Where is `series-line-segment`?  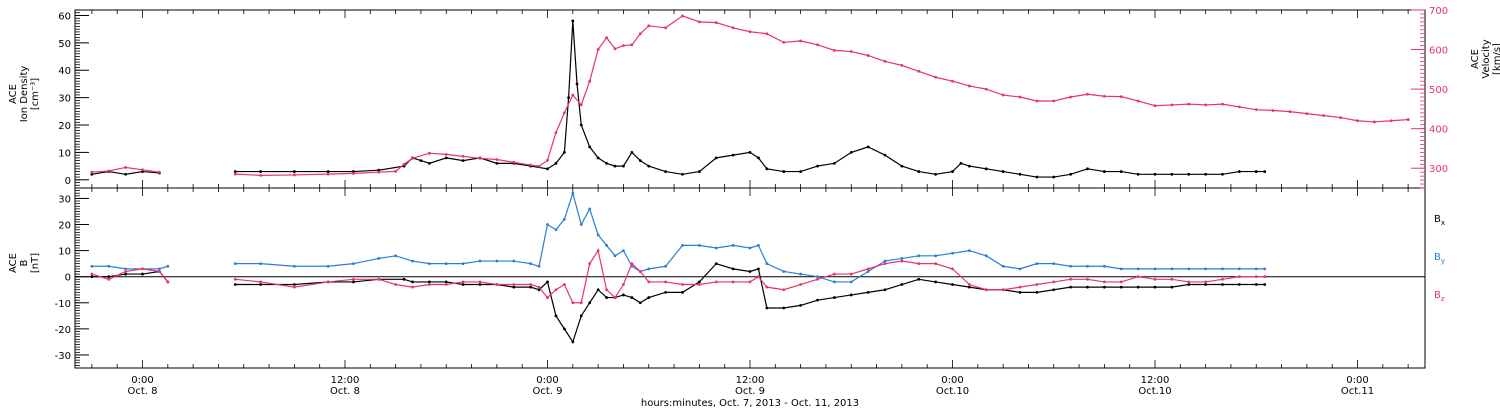 series-line-segment is located at coordinates (129, 267).